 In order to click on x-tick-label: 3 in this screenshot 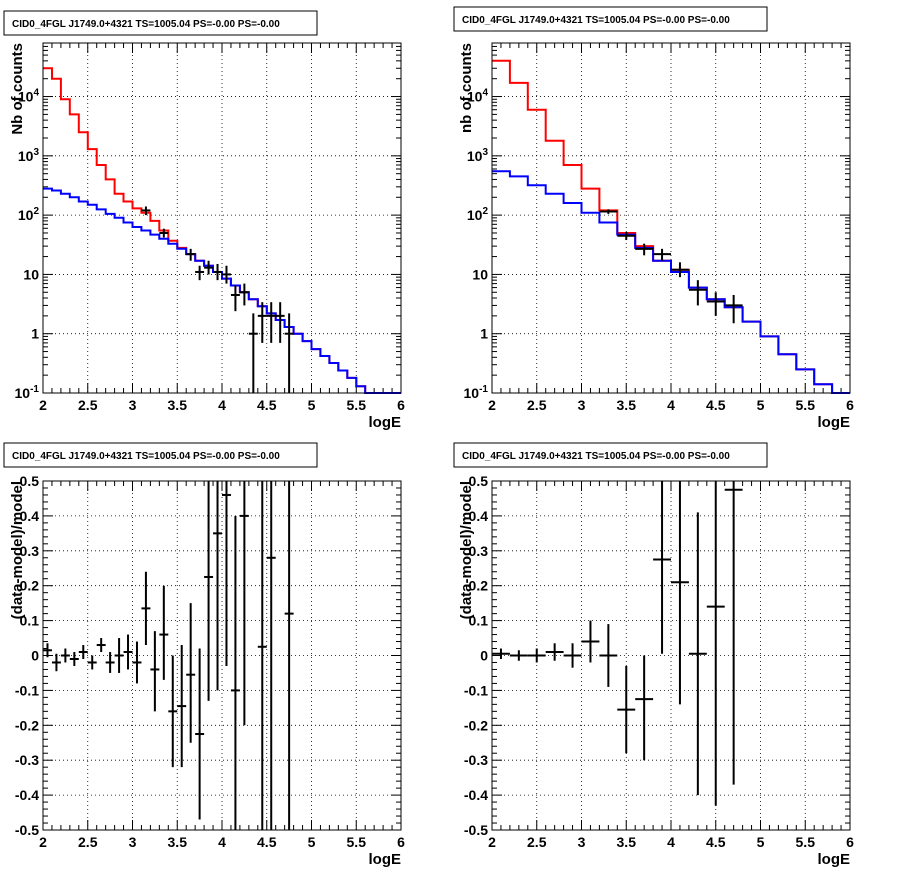, I will do `click(582, 842)`.